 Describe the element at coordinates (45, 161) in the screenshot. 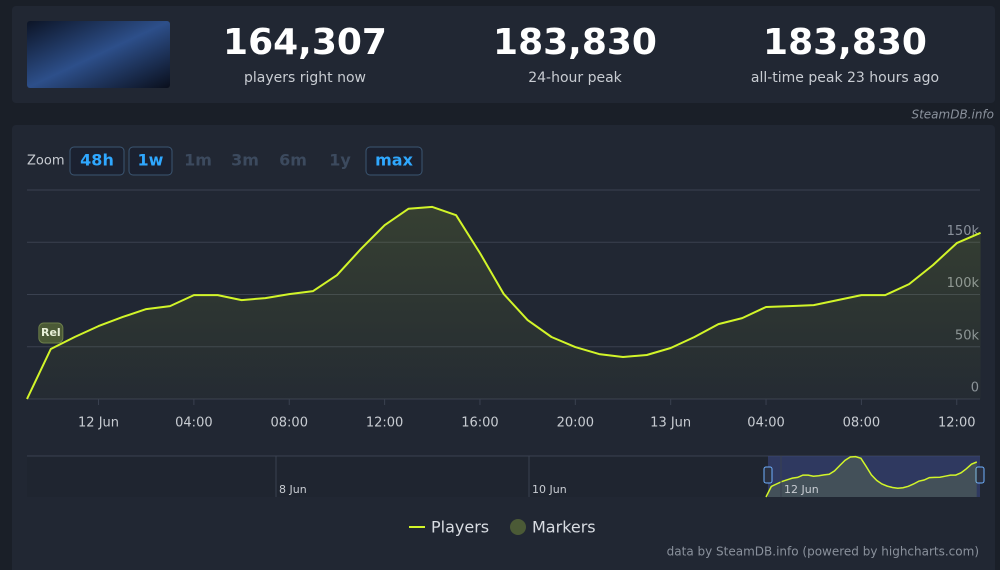

I see `zoom-label: Zoom` at that location.